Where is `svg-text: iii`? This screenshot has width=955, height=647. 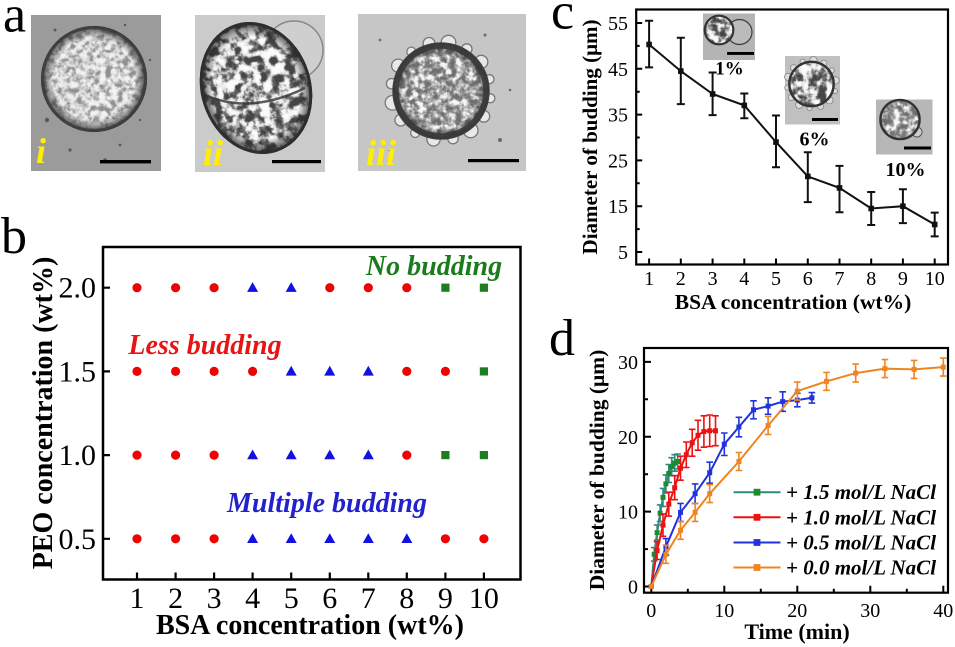 svg-text: iii is located at coordinates (381, 153).